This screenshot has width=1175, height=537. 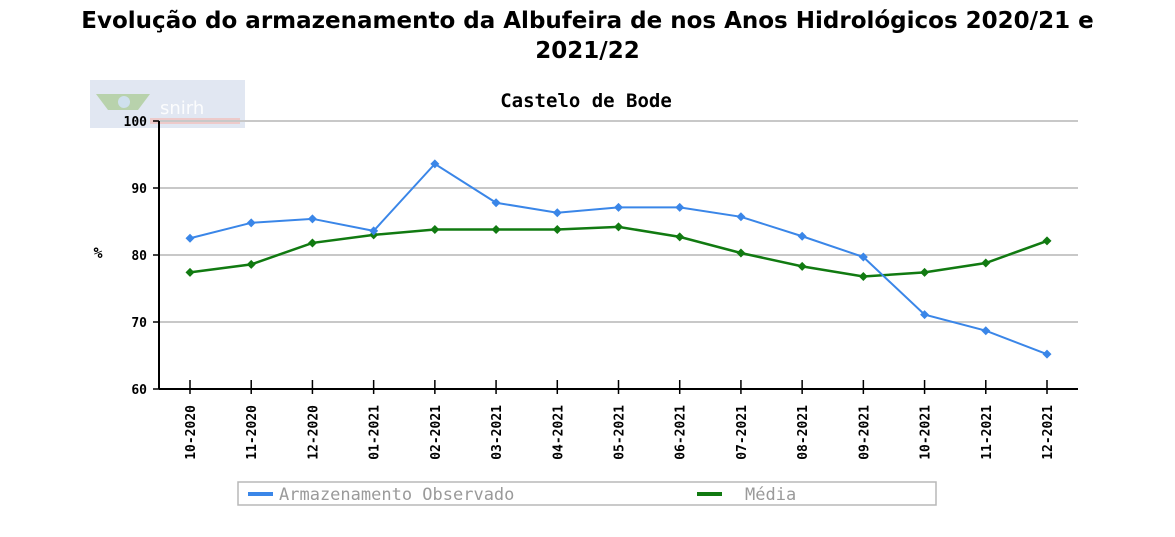 I want to click on y-tick-label: 90, so click(x=139, y=189).